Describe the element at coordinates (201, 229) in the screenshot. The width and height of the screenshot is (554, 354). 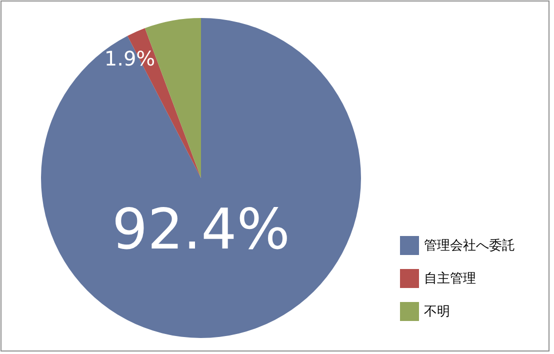
I see `data-label: 92.4%` at that location.